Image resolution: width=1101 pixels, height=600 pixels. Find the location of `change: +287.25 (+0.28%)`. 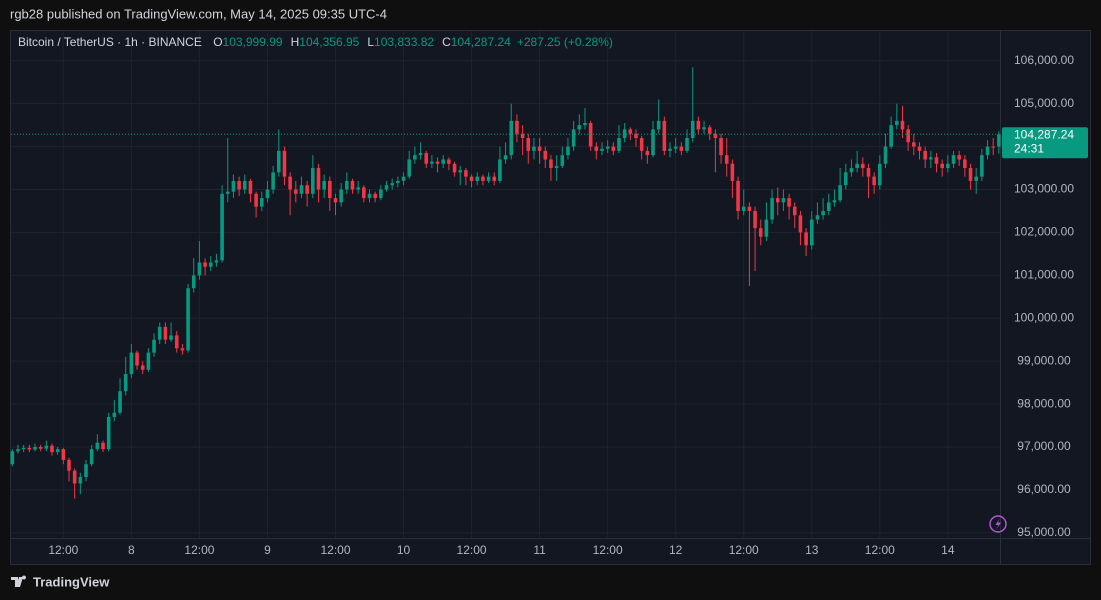

change: +287.25 (+0.28%) is located at coordinates (565, 42).